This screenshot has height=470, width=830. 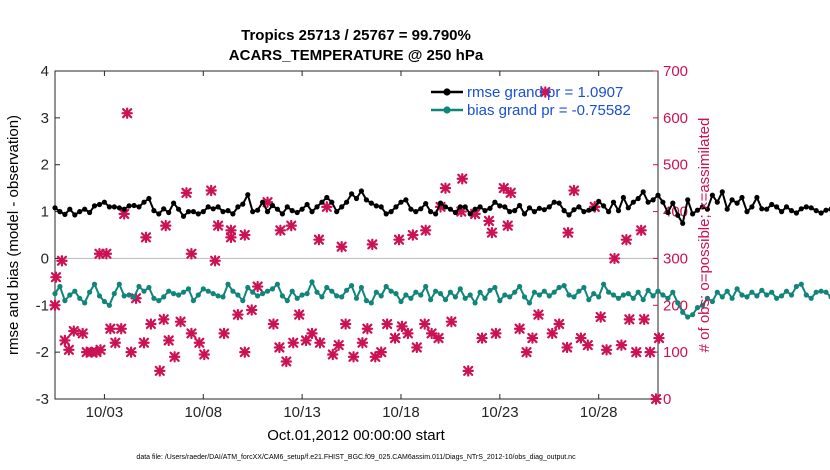 I want to click on x-tick-label: 10/03, so click(x=105, y=412).